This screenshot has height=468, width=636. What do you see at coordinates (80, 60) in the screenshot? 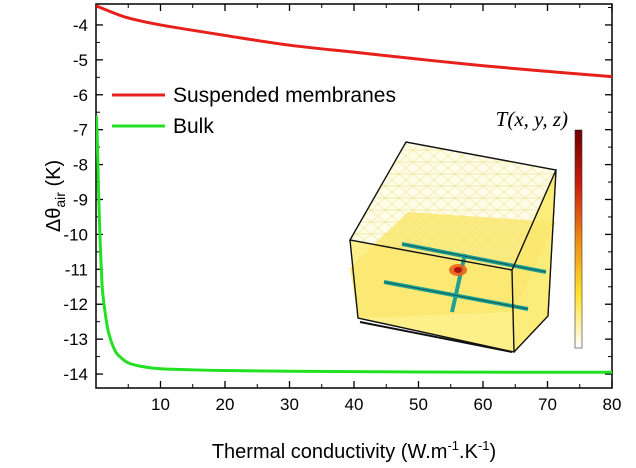
I see `y-tick-label: -5` at bounding box center [80, 60].